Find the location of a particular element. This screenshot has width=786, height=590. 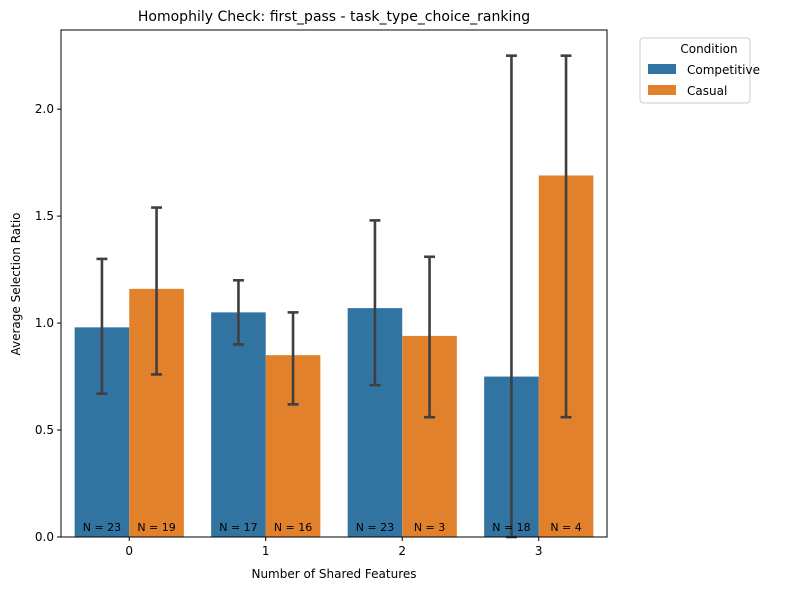

n-label: N = 17 is located at coordinates (238, 527).